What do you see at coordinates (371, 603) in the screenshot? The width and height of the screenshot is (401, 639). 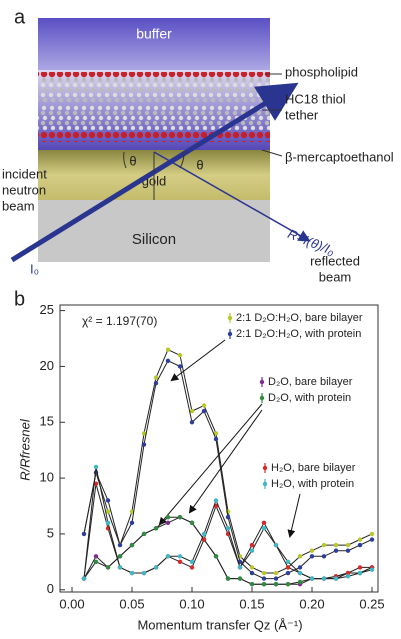 I see `x-tick-label: 0.25` at bounding box center [371, 603].